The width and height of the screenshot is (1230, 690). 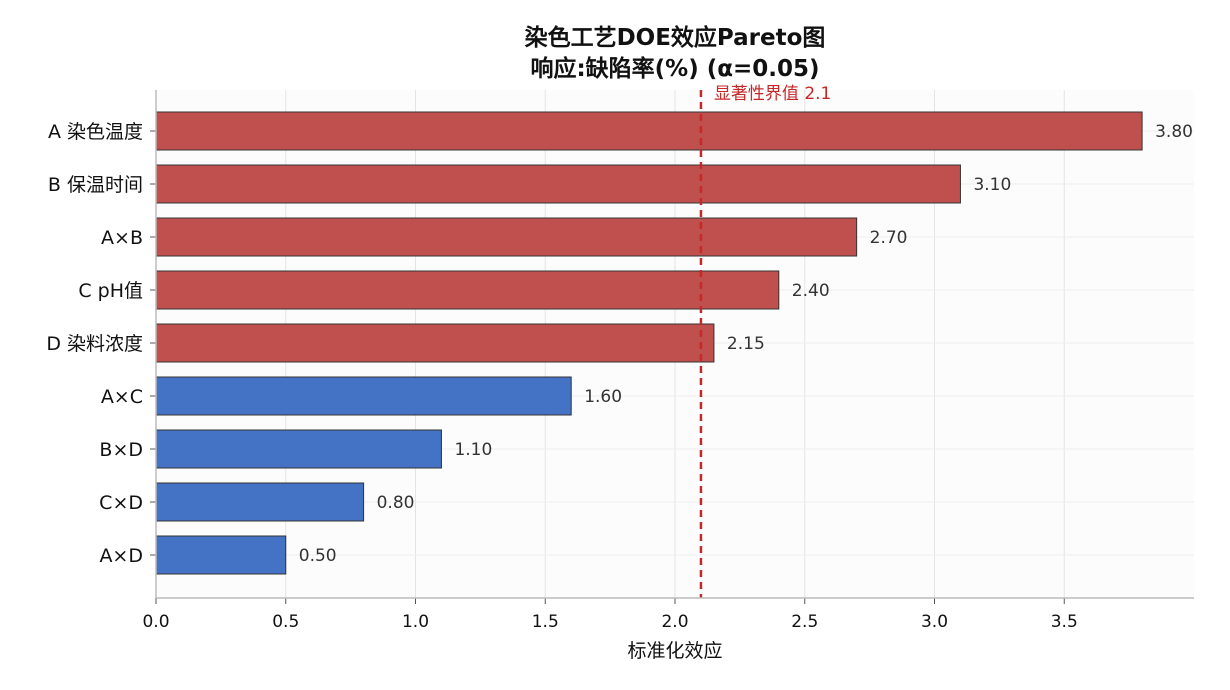 I want to click on x-tick-labels: 0.0 0.5 1.0 1.5 2.0 2.5 3.0 3.5, so click(x=609, y=622).